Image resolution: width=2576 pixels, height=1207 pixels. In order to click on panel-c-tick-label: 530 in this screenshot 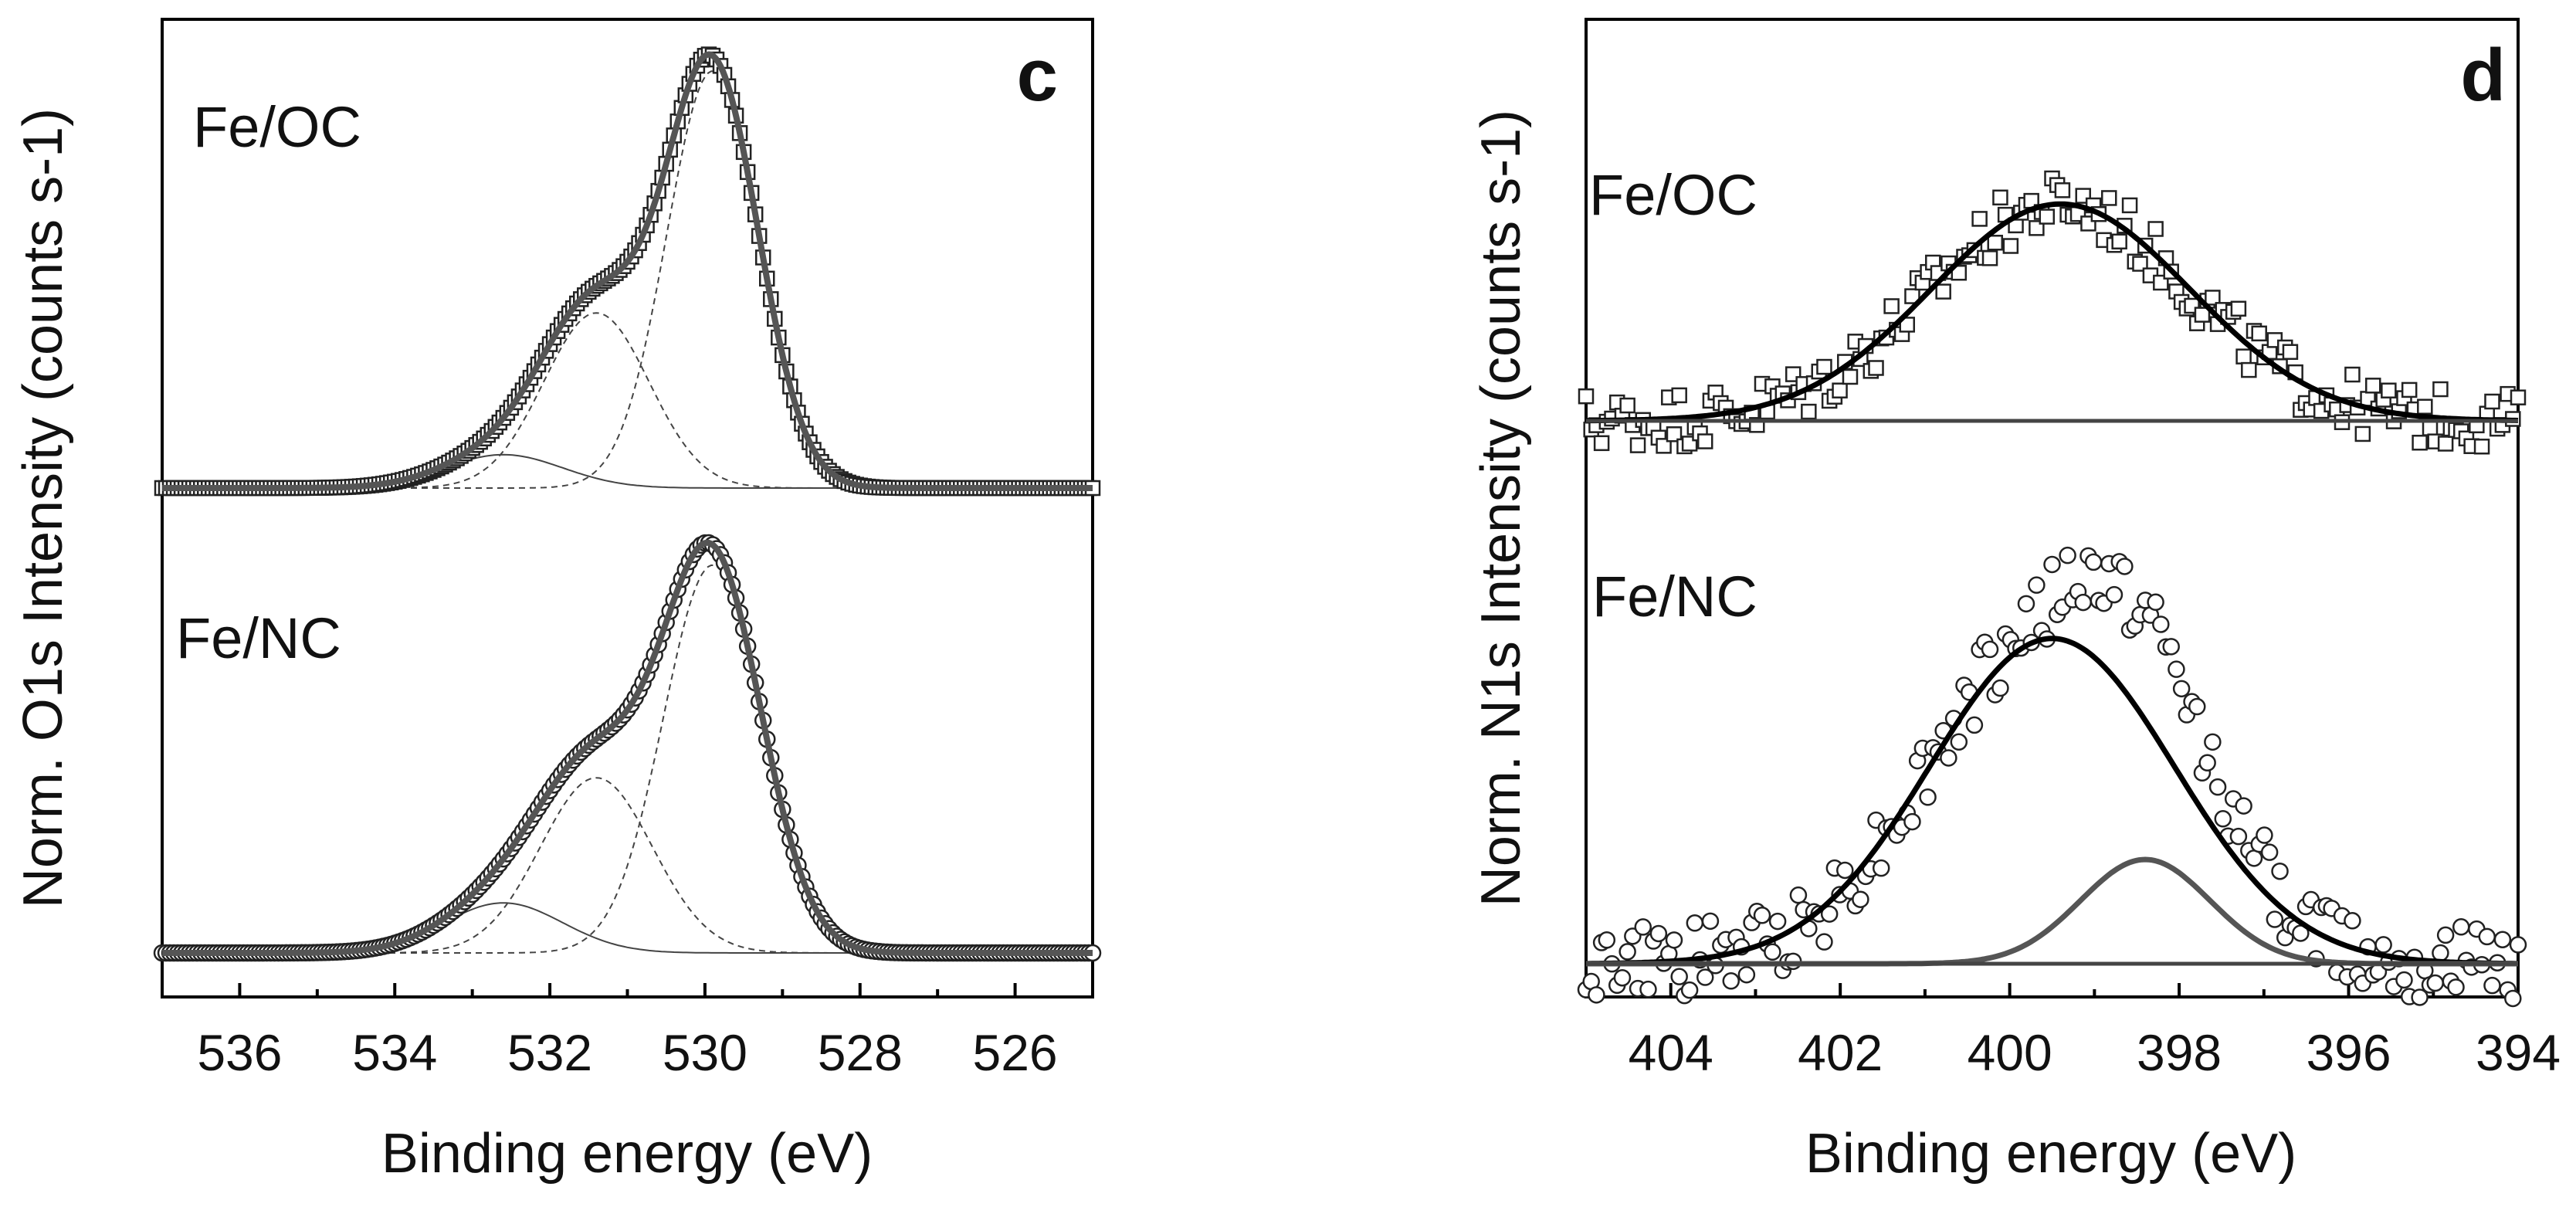, I will do `click(705, 1052)`.